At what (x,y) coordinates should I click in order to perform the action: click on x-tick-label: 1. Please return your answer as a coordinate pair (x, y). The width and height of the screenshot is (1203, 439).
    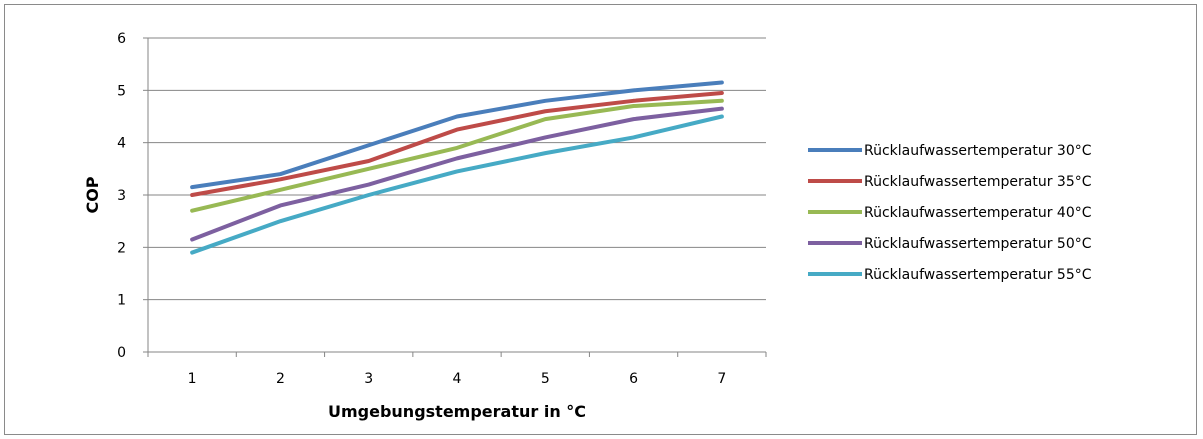
    Looking at the image, I should click on (192, 379).